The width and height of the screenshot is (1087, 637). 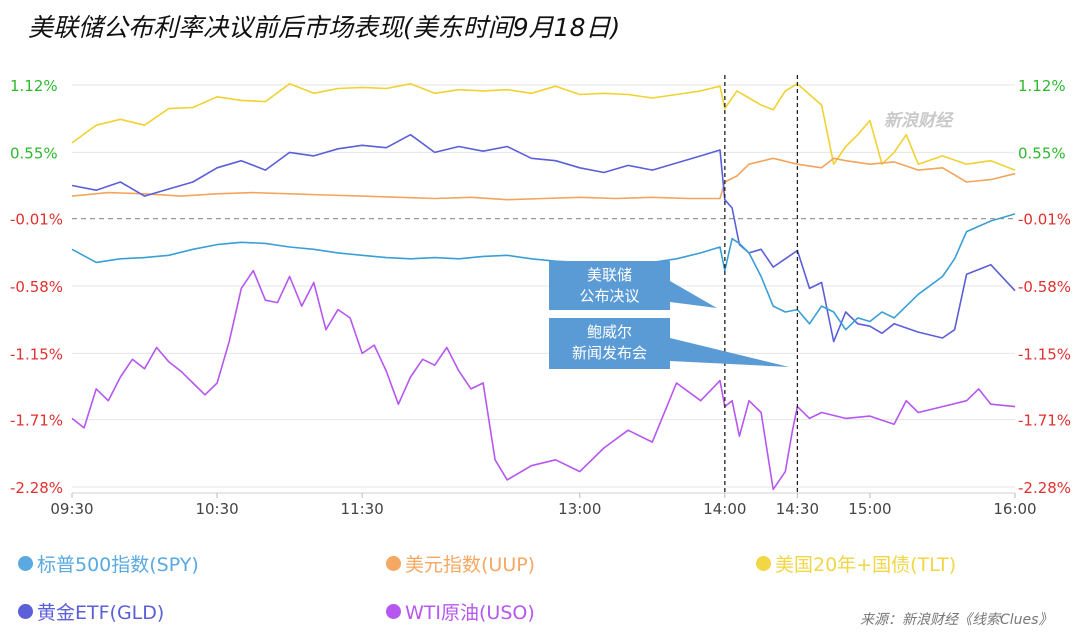 I want to click on y-tick-label-right: 0.55%, so click(x=1042, y=153).